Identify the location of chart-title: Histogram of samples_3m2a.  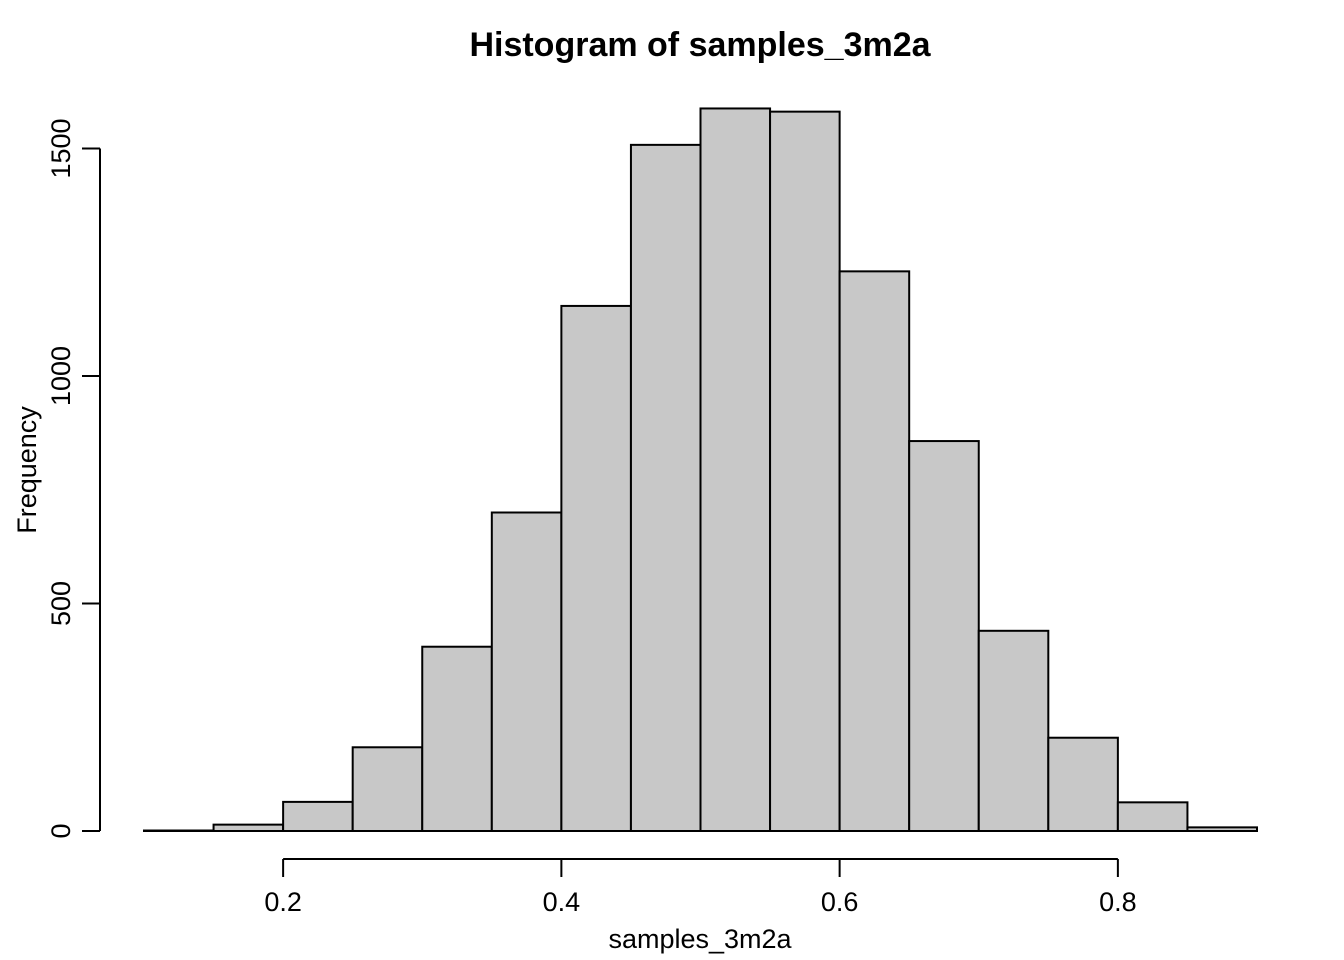
(700, 45).